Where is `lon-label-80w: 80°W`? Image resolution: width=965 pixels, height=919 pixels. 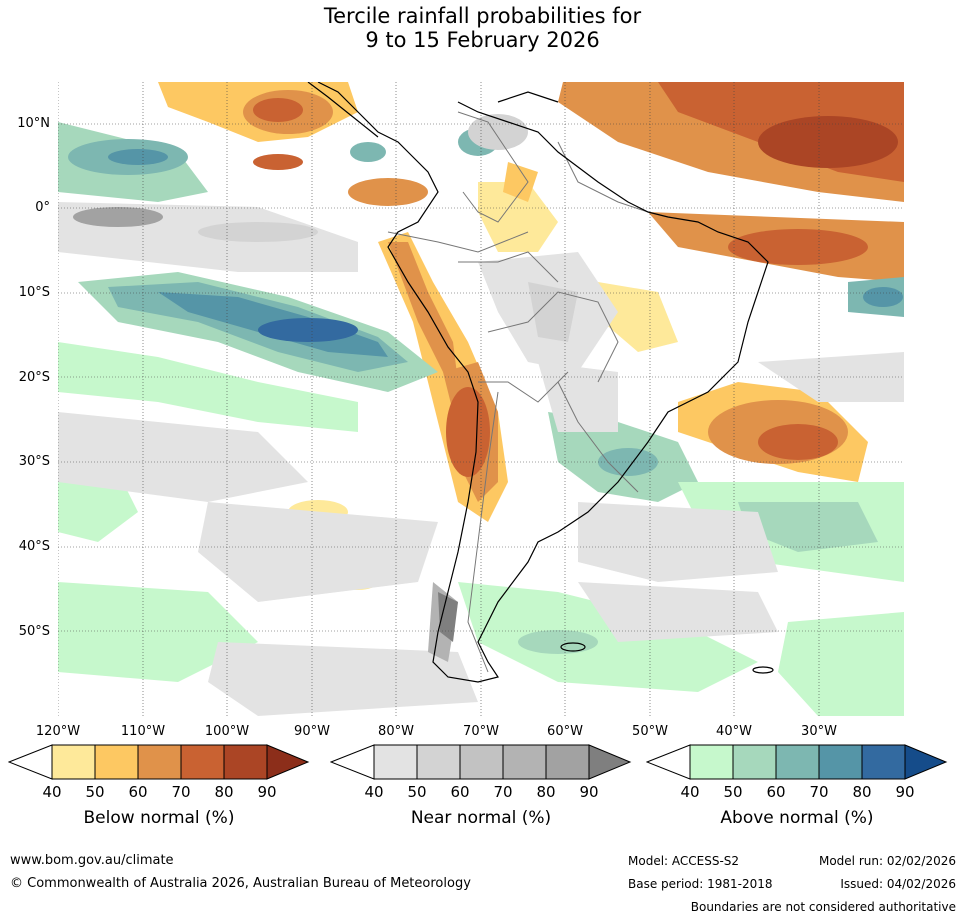 lon-label-80w: 80°W is located at coordinates (396, 731).